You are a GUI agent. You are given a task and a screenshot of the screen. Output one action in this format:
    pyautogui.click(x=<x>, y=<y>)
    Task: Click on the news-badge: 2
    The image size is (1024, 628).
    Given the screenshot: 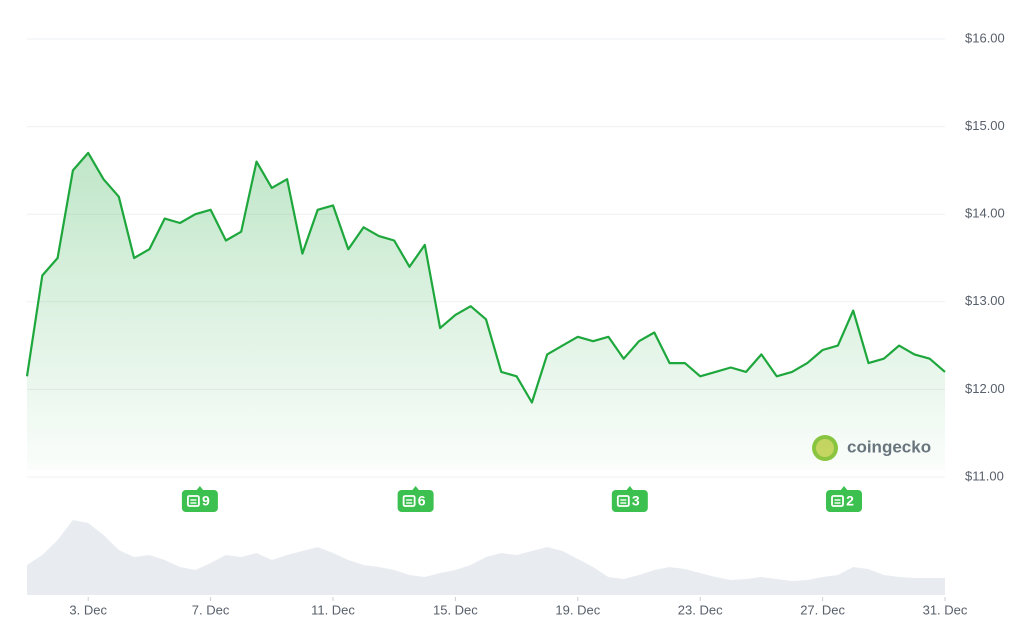 What is the action you would take?
    pyautogui.click(x=844, y=499)
    